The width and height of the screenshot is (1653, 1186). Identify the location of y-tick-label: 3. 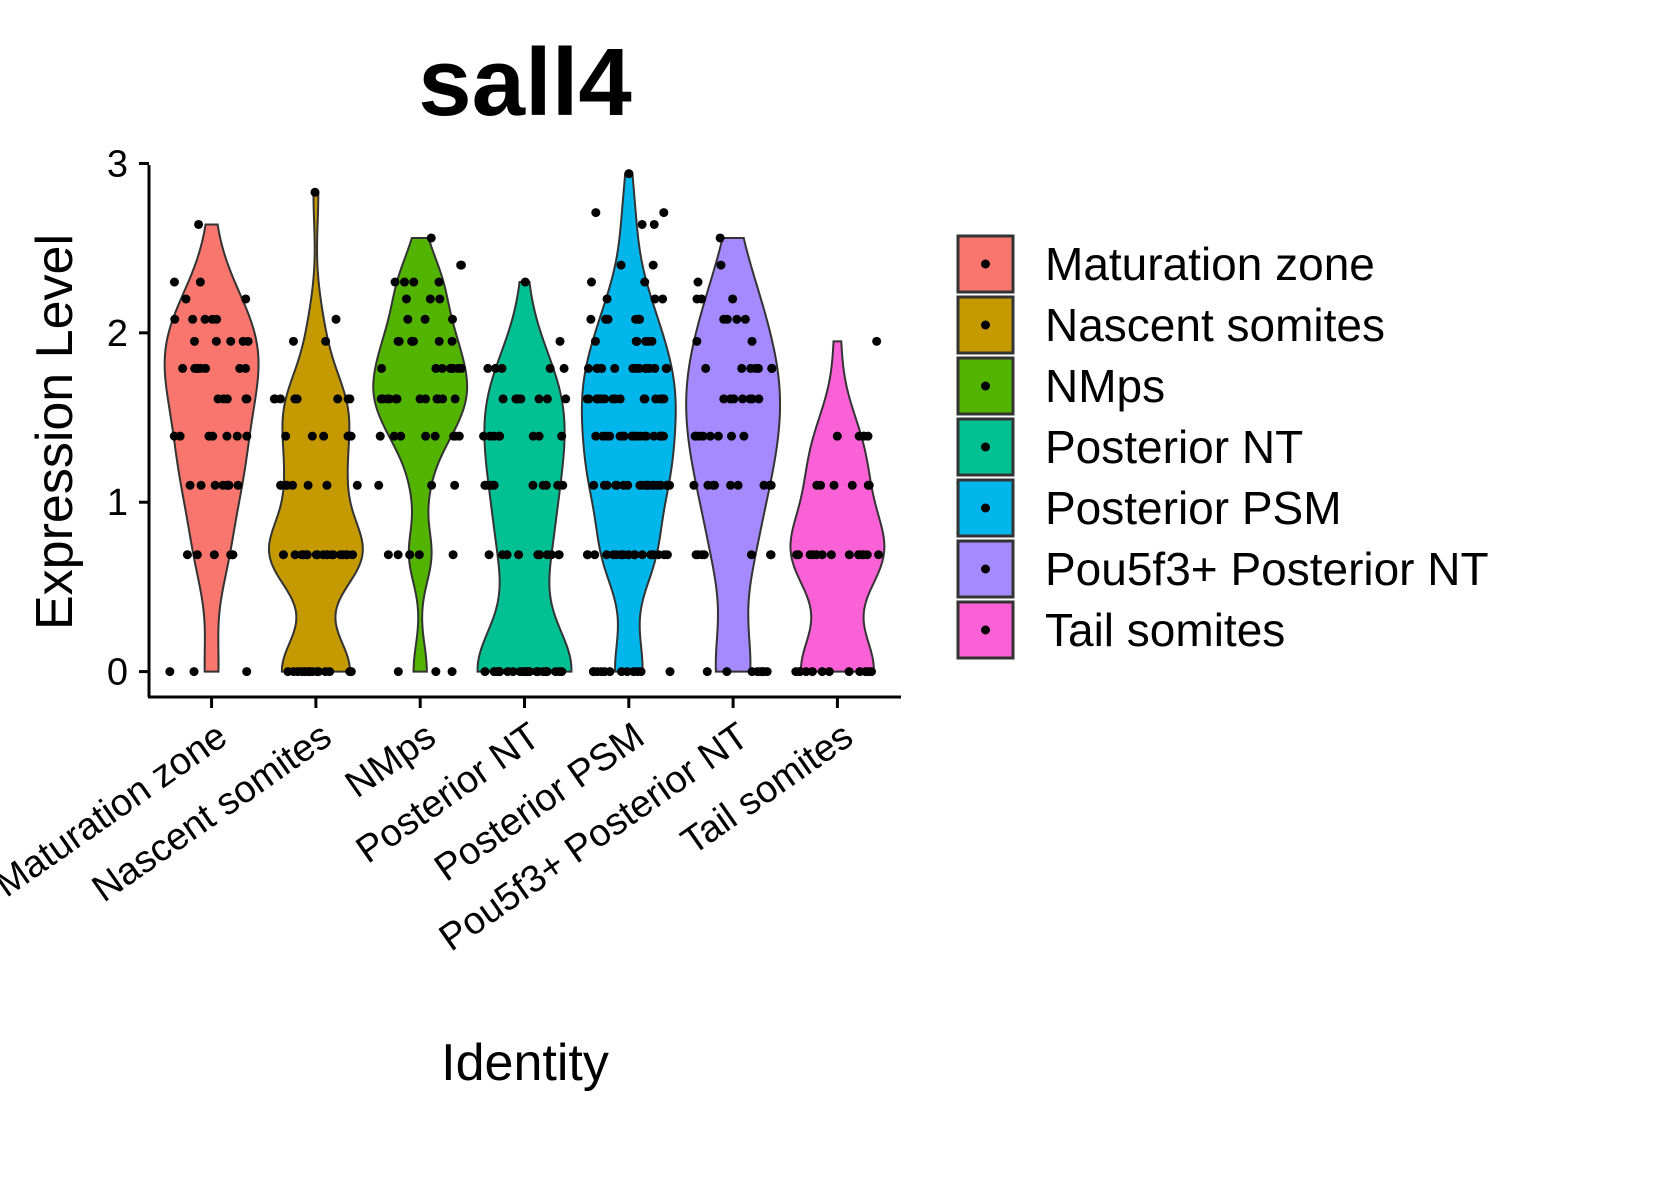
(117, 164).